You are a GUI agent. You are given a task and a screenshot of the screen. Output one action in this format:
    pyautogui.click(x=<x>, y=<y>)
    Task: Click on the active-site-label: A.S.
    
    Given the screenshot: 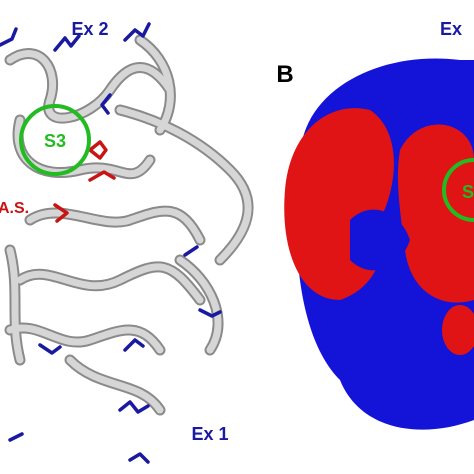 What is the action you would take?
    pyautogui.click(x=14, y=208)
    